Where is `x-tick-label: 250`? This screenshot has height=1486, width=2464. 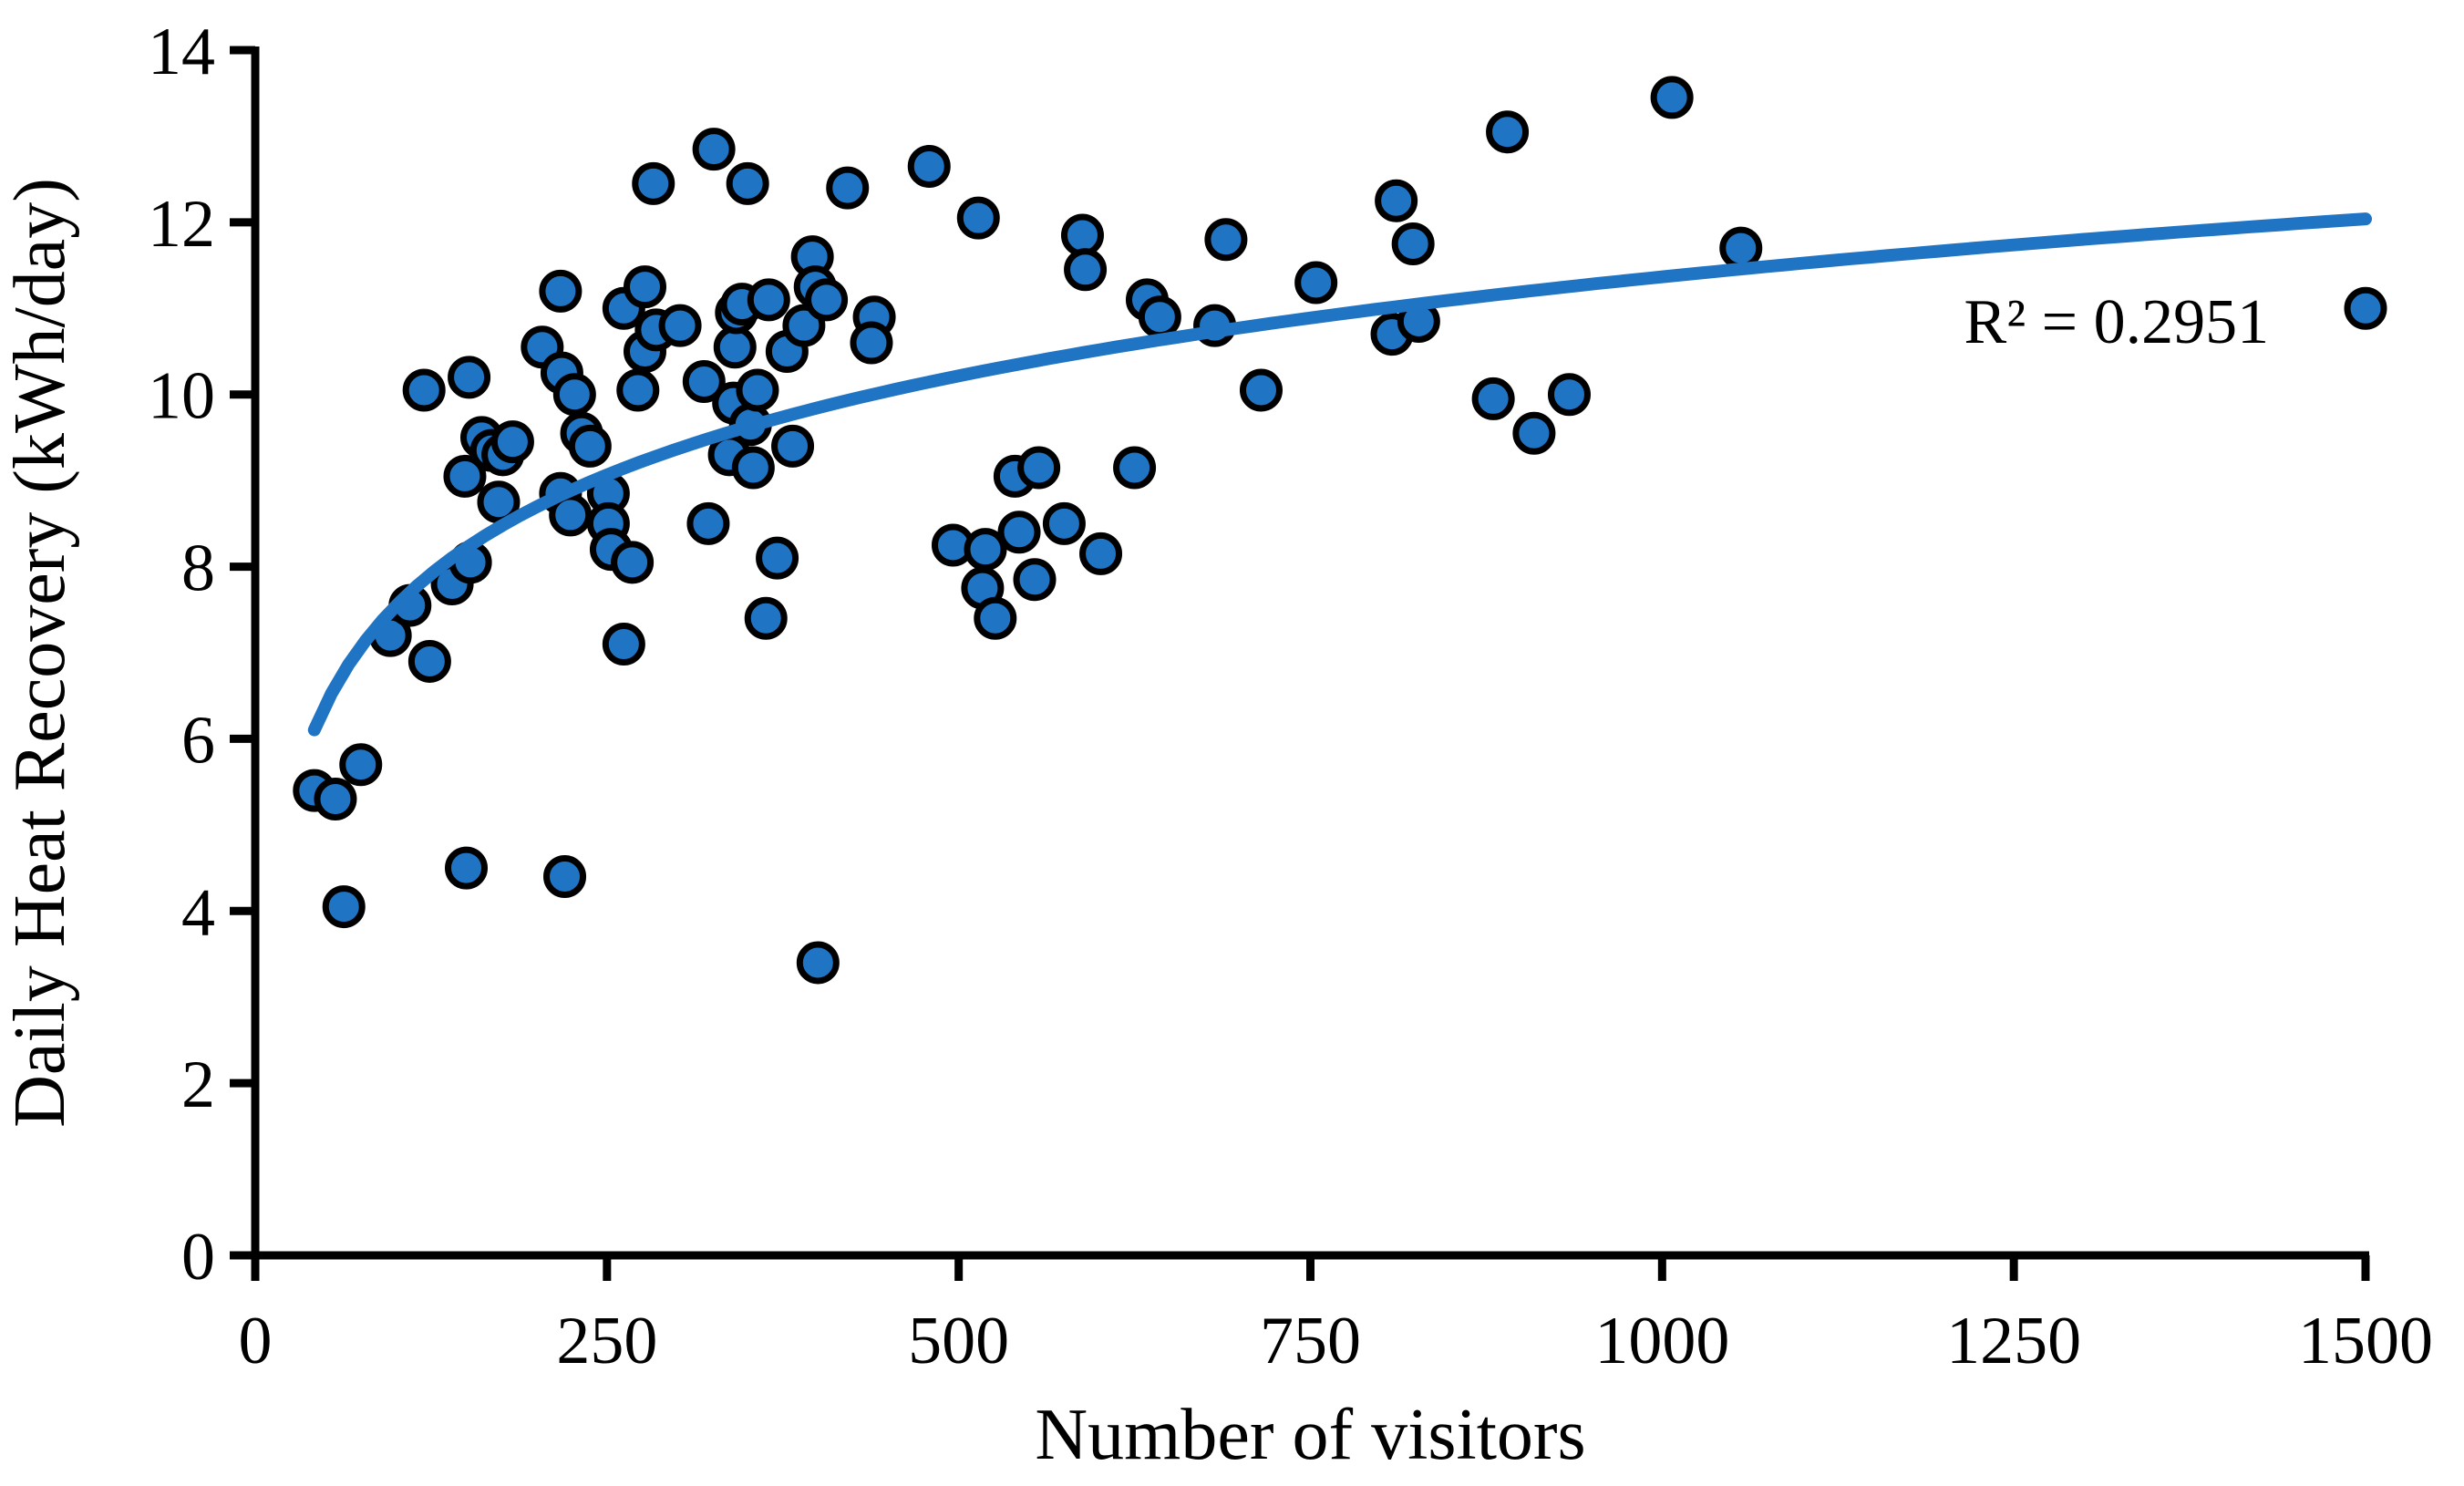
x-tick-label: 250 is located at coordinates (606, 1341).